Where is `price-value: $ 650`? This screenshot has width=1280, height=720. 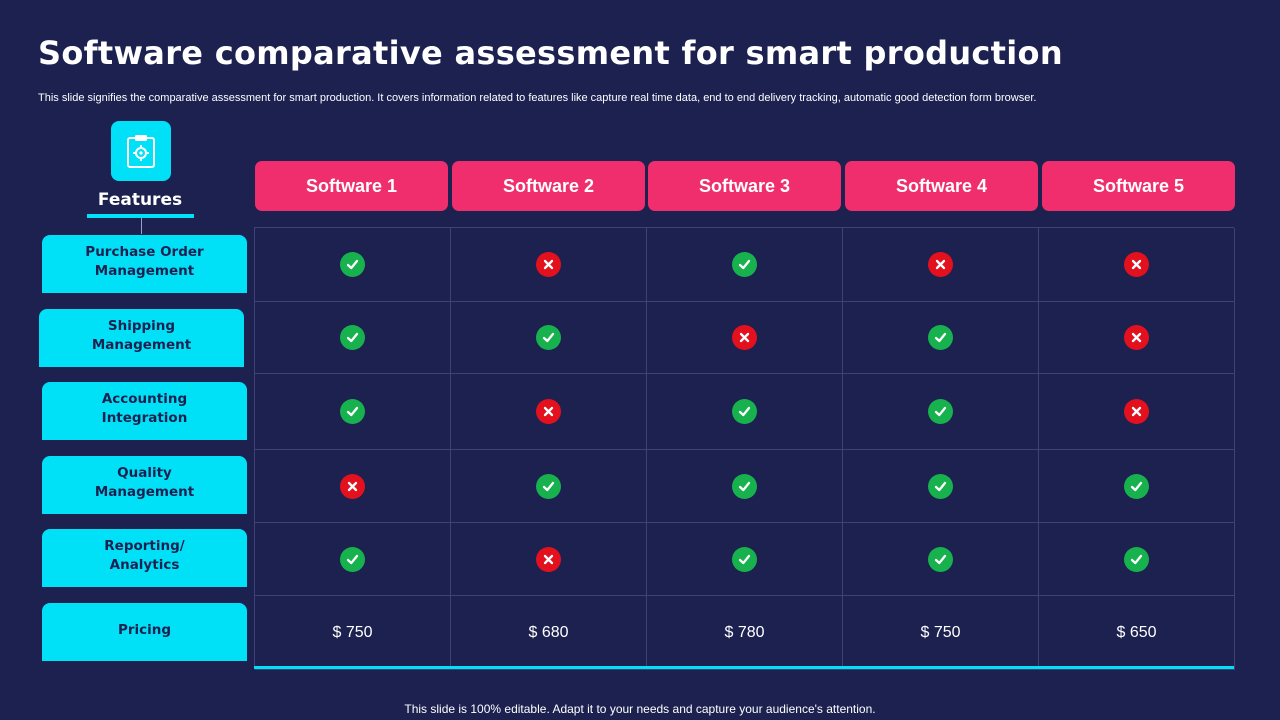
price-value: $ 650 is located at coordinates (1136, 632).